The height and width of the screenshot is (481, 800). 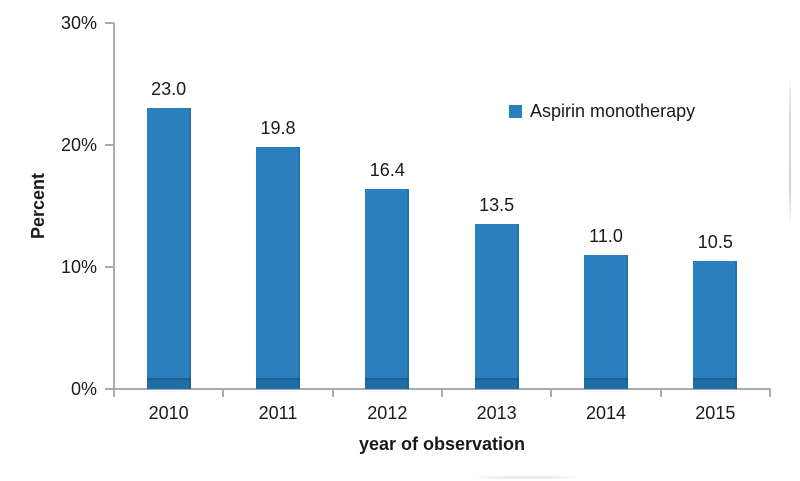 I want to click on x-axis-category-label: 2012, so click(x=387, y=413).